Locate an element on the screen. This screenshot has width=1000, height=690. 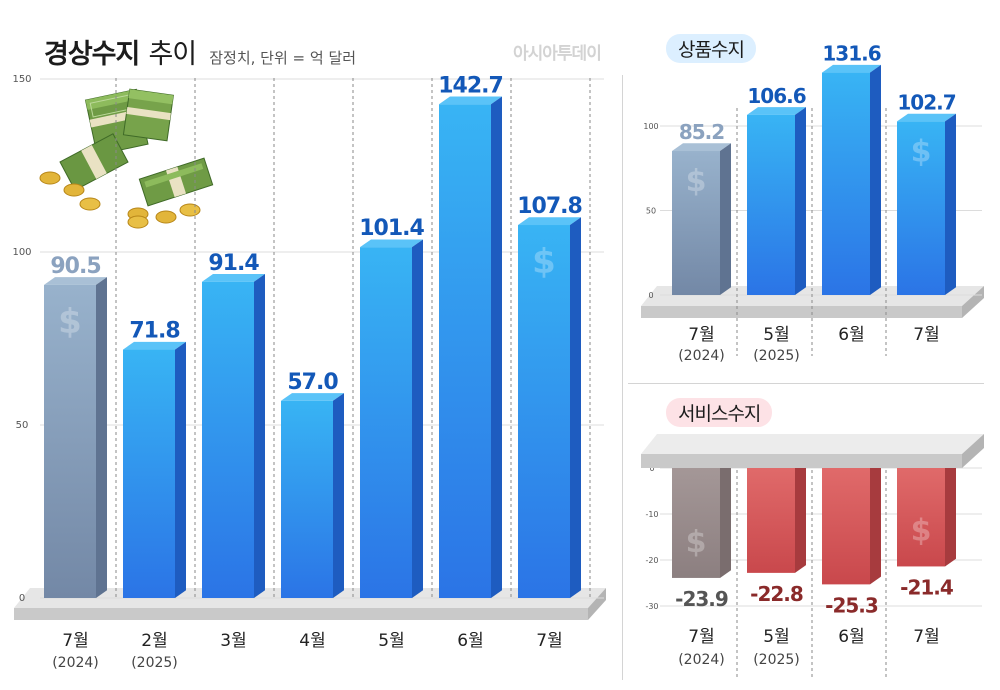
y-tick-label: -10 is located at coordinates (651, 514).